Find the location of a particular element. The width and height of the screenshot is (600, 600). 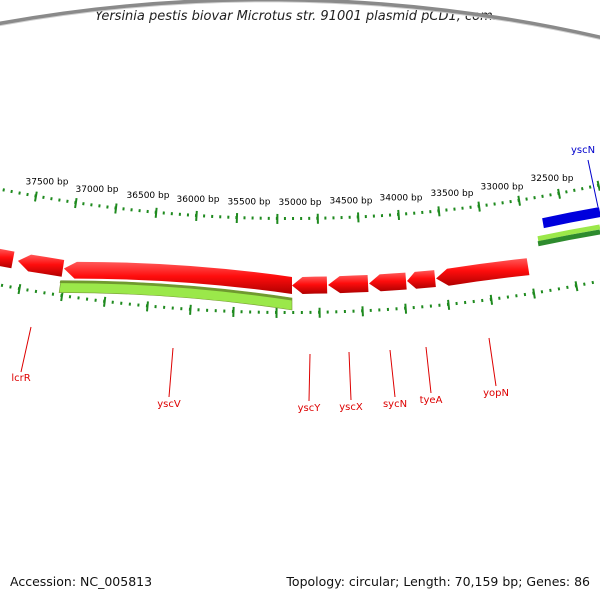

ruler-label: 35500 bp is located at coordinates (249, 202).